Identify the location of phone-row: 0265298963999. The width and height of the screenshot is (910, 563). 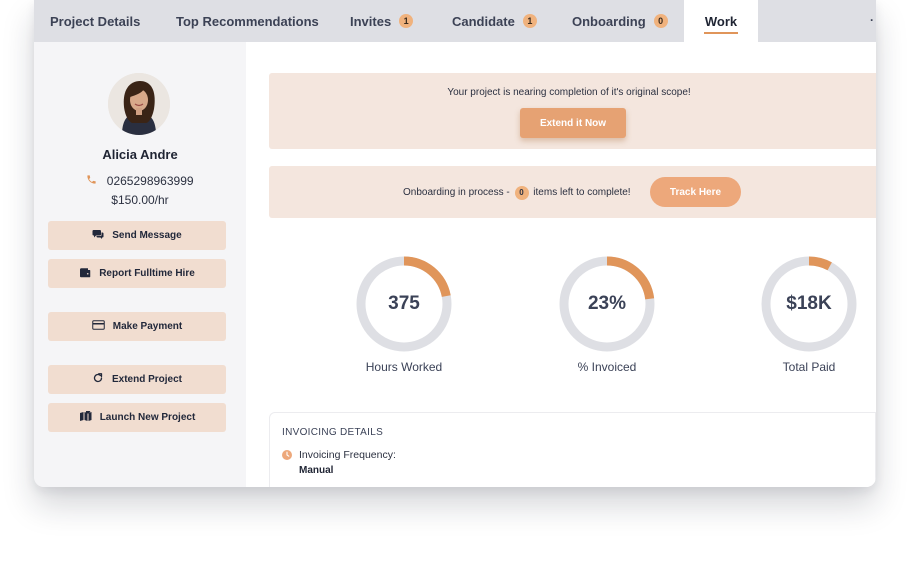
(140, 181).